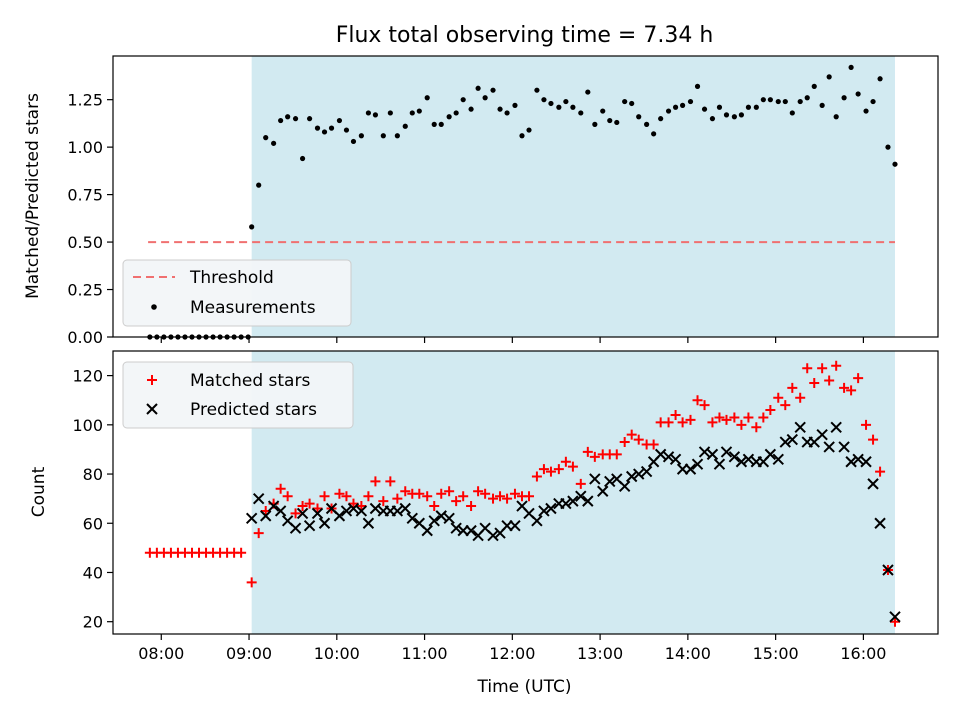 The width and height of the screenshot is (960, 720). Describe the element at coordinates (688, 653) in the screenshot. I see `x-tick-label: 14:00` at that location.